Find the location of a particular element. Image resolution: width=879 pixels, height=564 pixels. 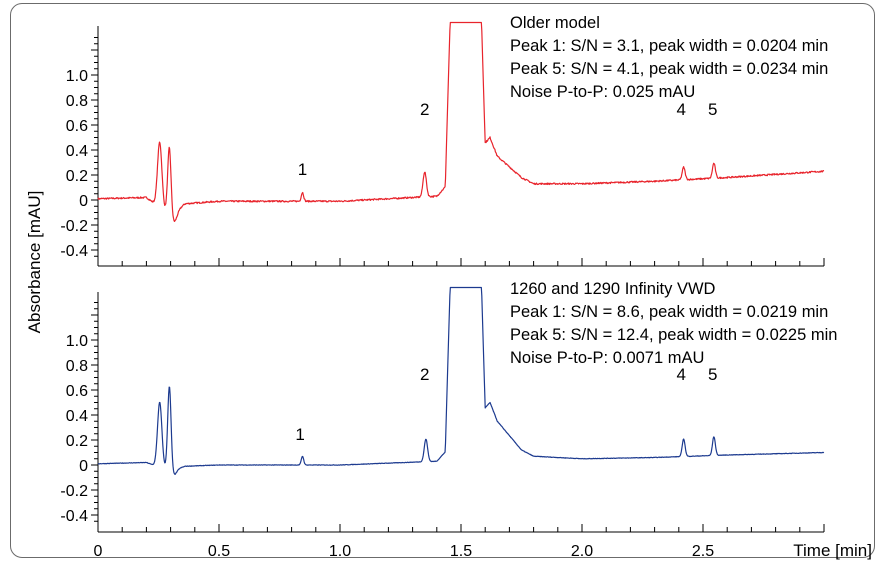

annotation-line: Older model is located at coordinates (555, 23).